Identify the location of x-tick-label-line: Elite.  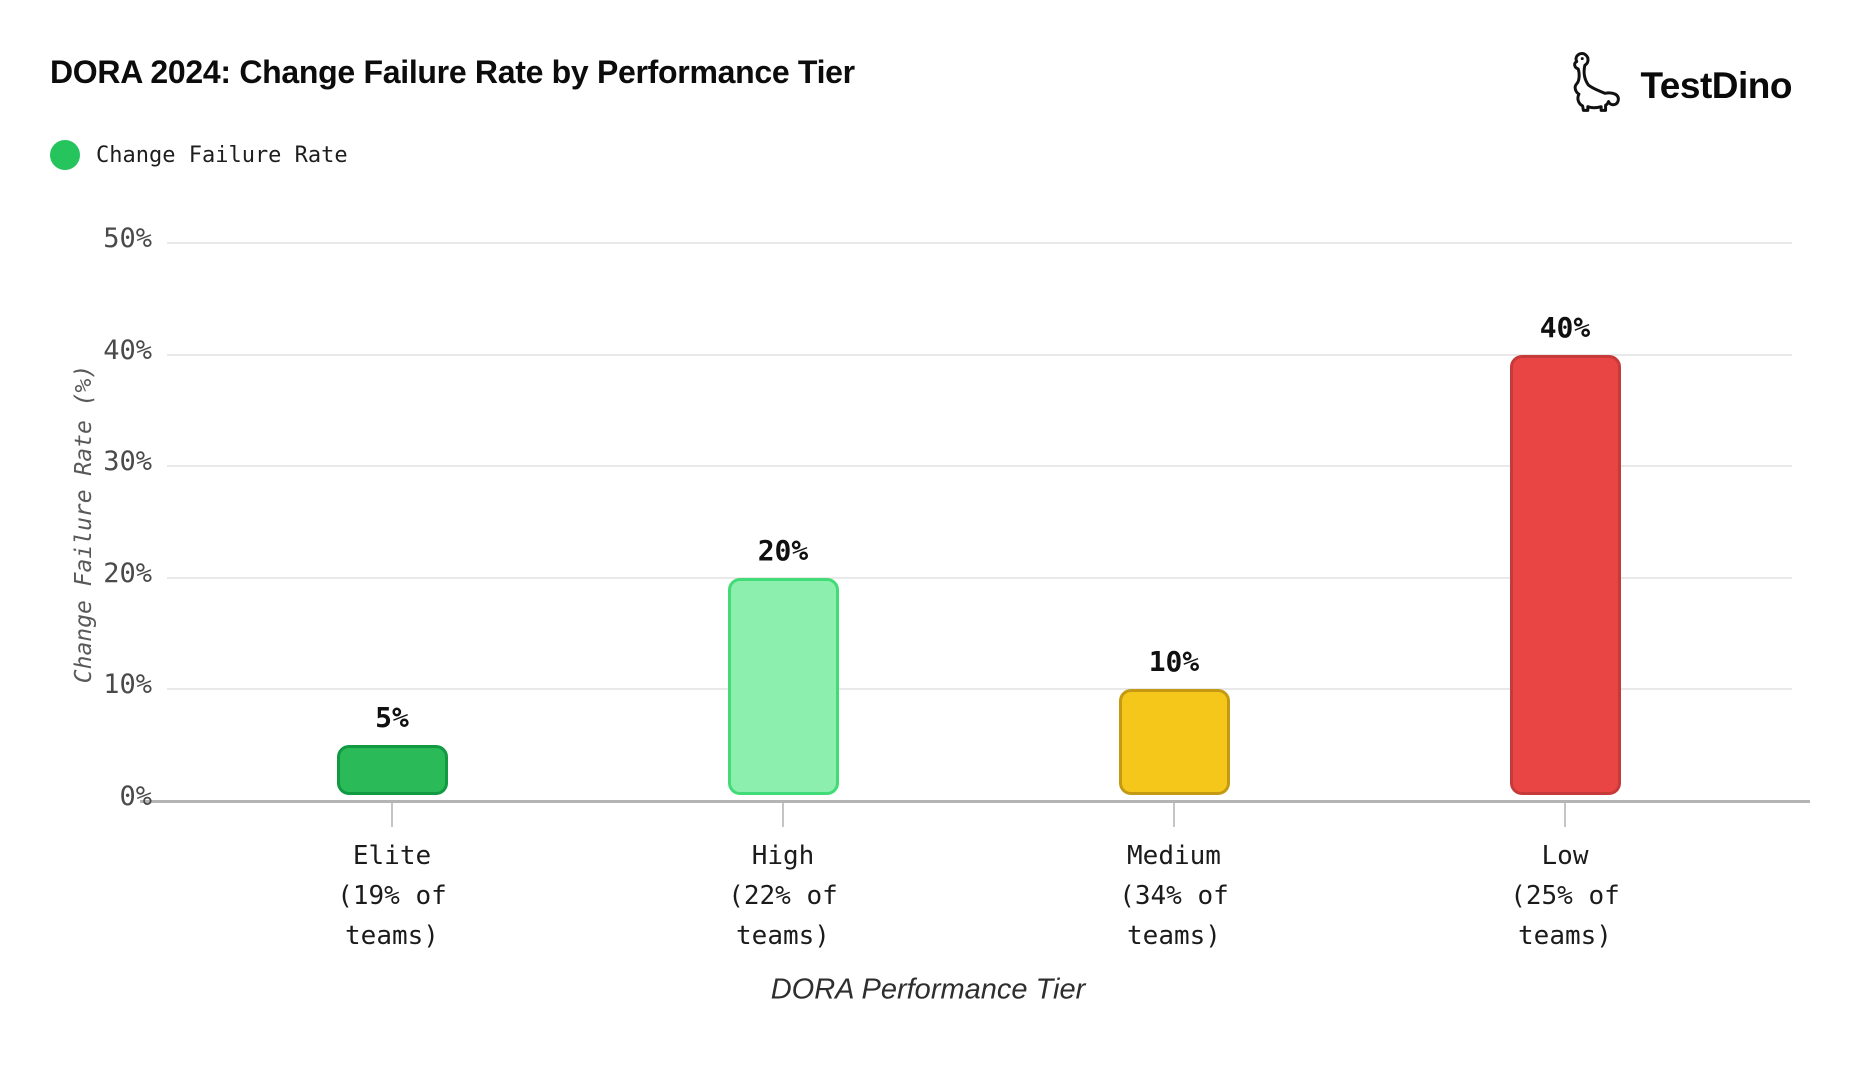
(392, 856).